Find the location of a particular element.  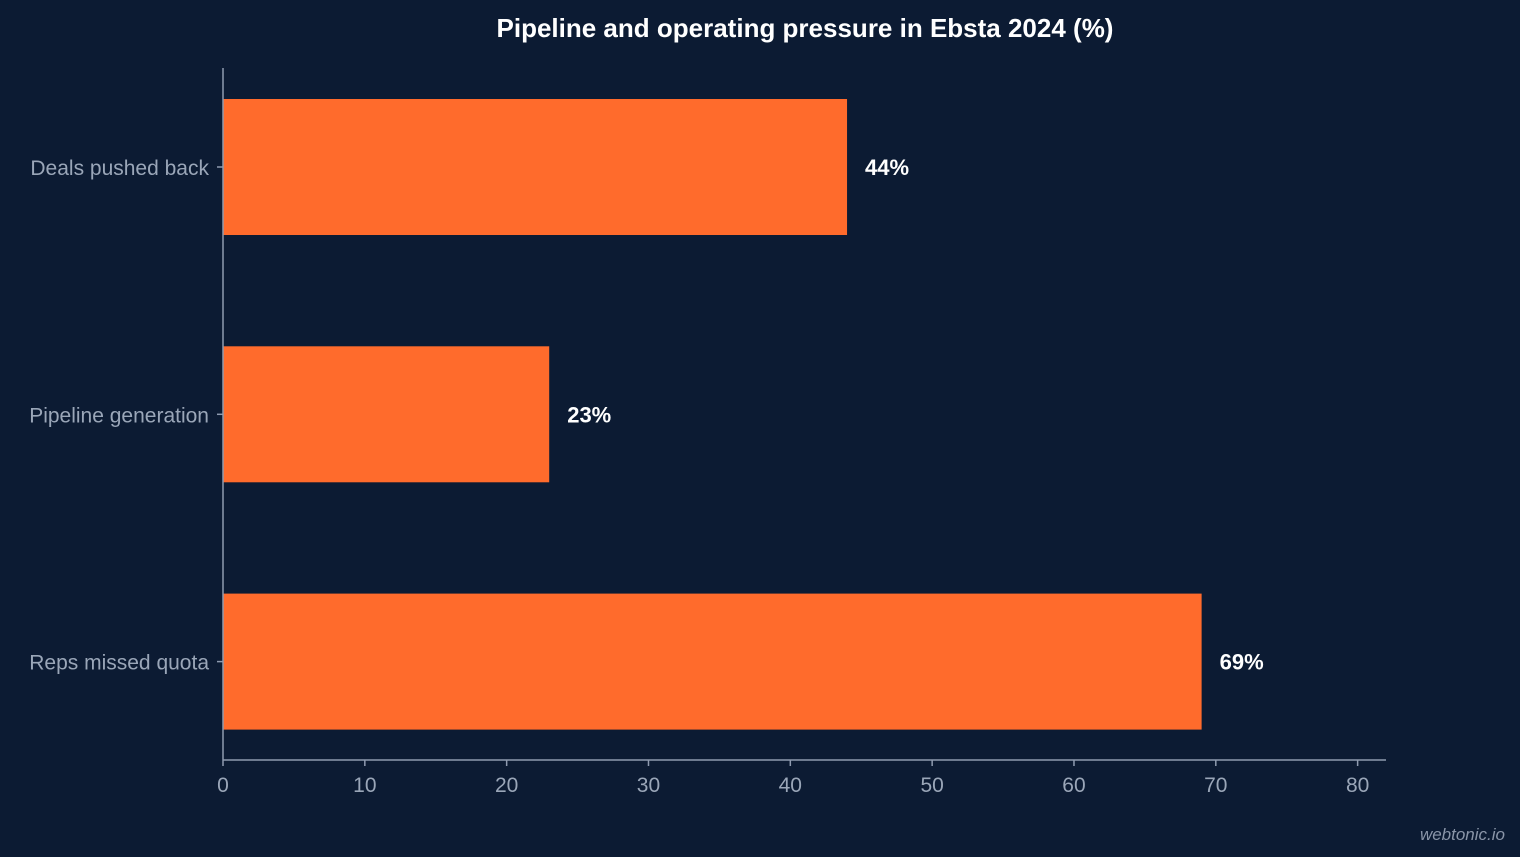

data-label: 44% is located at coordinates (887, 167).